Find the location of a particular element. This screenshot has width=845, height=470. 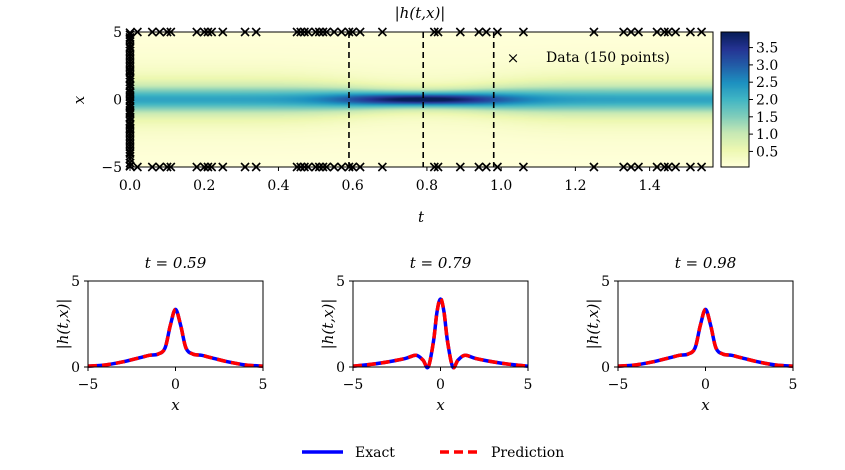

time-slice-lines is located at coordinates (421, 99).